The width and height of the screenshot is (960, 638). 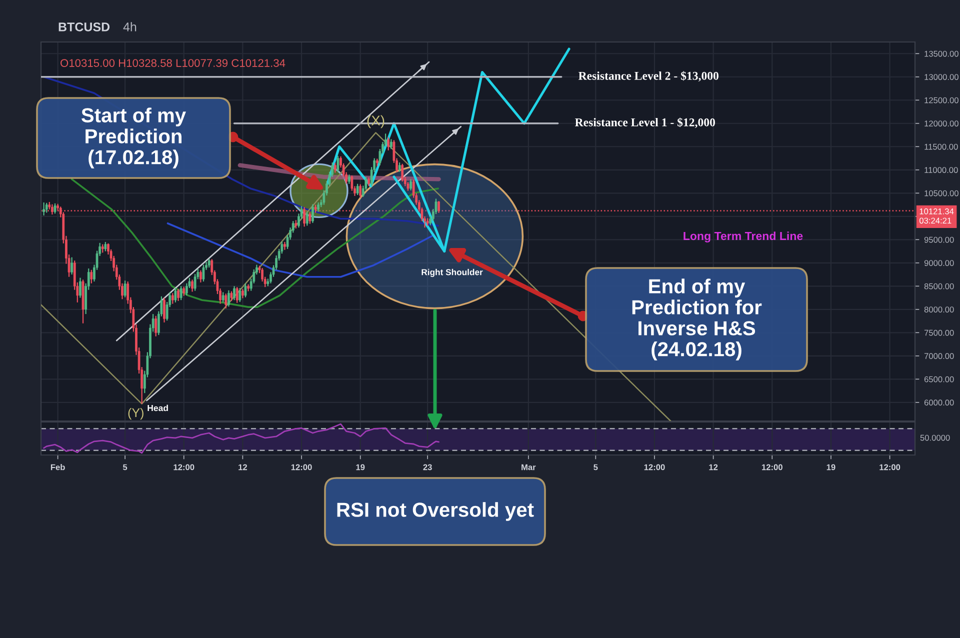 What do you see at coordinates (936, 216) in the screenshot?
I see `ref-line-label: 10121.34 03:24:21` at bounding box center [936, 216].